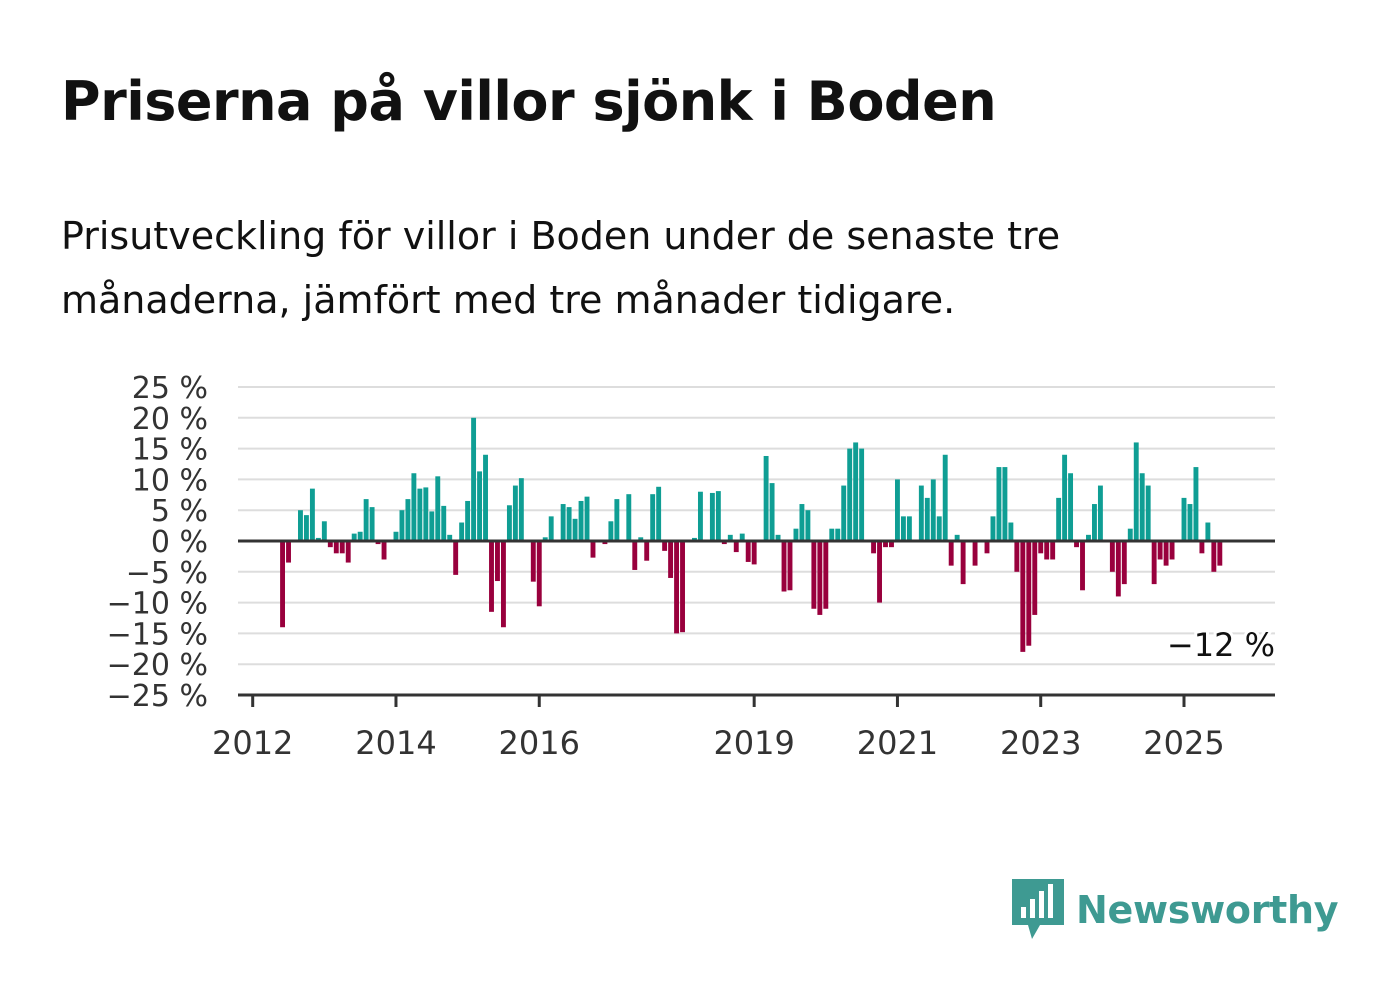  What do you see at coordinates (252, 743) in the screenshot?
I see `x-tick-label: 2012` at bounding box center [252, 743].